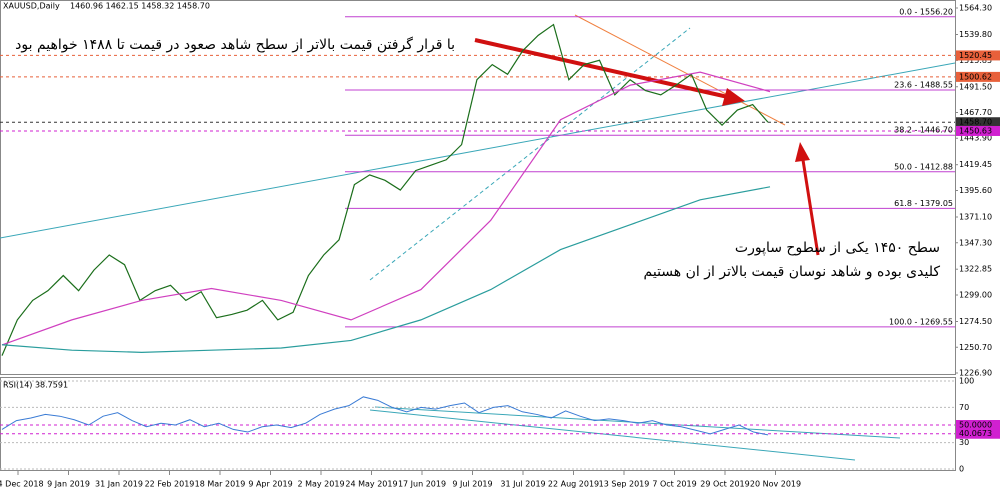 The width and height of the screenshot is (1000, 495). Describe the element at coordinates (35, 385) in the screenshot. I see `rsi-title: RSI(14) 38.7591` at that location.